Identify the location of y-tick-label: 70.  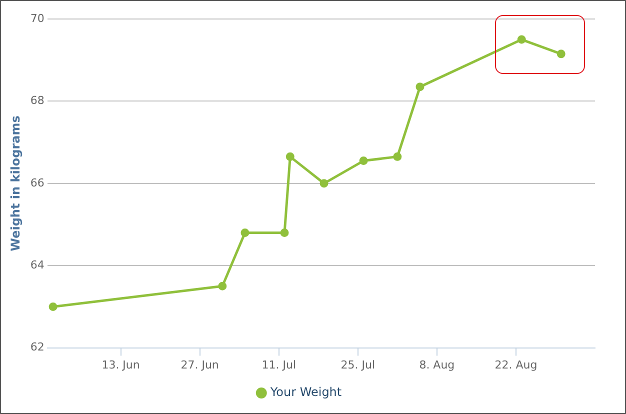
(37, 18).